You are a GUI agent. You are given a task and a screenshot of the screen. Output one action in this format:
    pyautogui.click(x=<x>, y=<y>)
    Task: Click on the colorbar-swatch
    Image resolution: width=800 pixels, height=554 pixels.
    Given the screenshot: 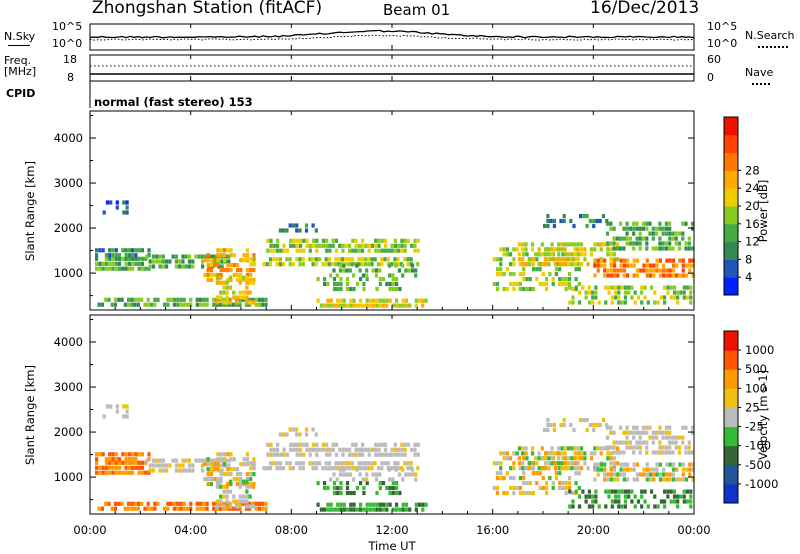 What is the action you would take?
    pyautogui.click(x=731, y=398)
    